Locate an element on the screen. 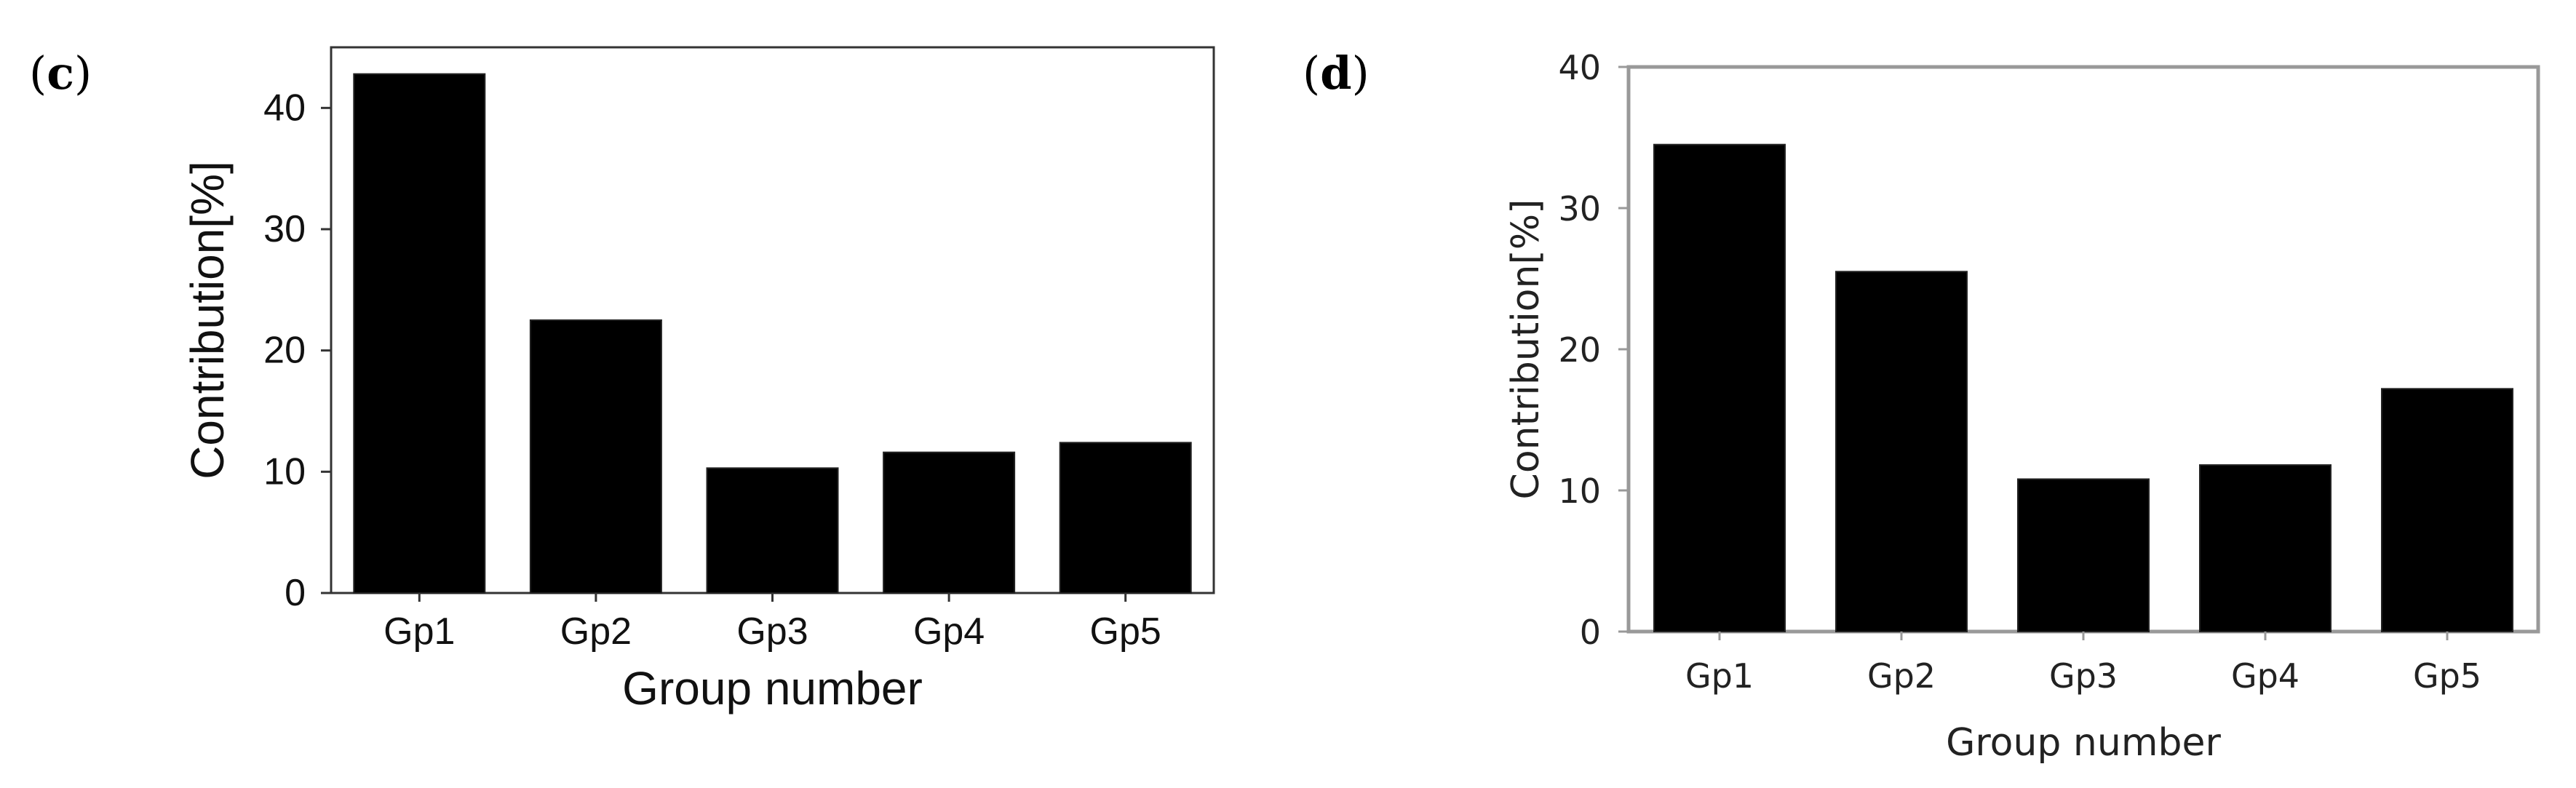 The width and height of the screenshot is (2576, 788). bar-c-gp3 is located at coordinates (772, 530).